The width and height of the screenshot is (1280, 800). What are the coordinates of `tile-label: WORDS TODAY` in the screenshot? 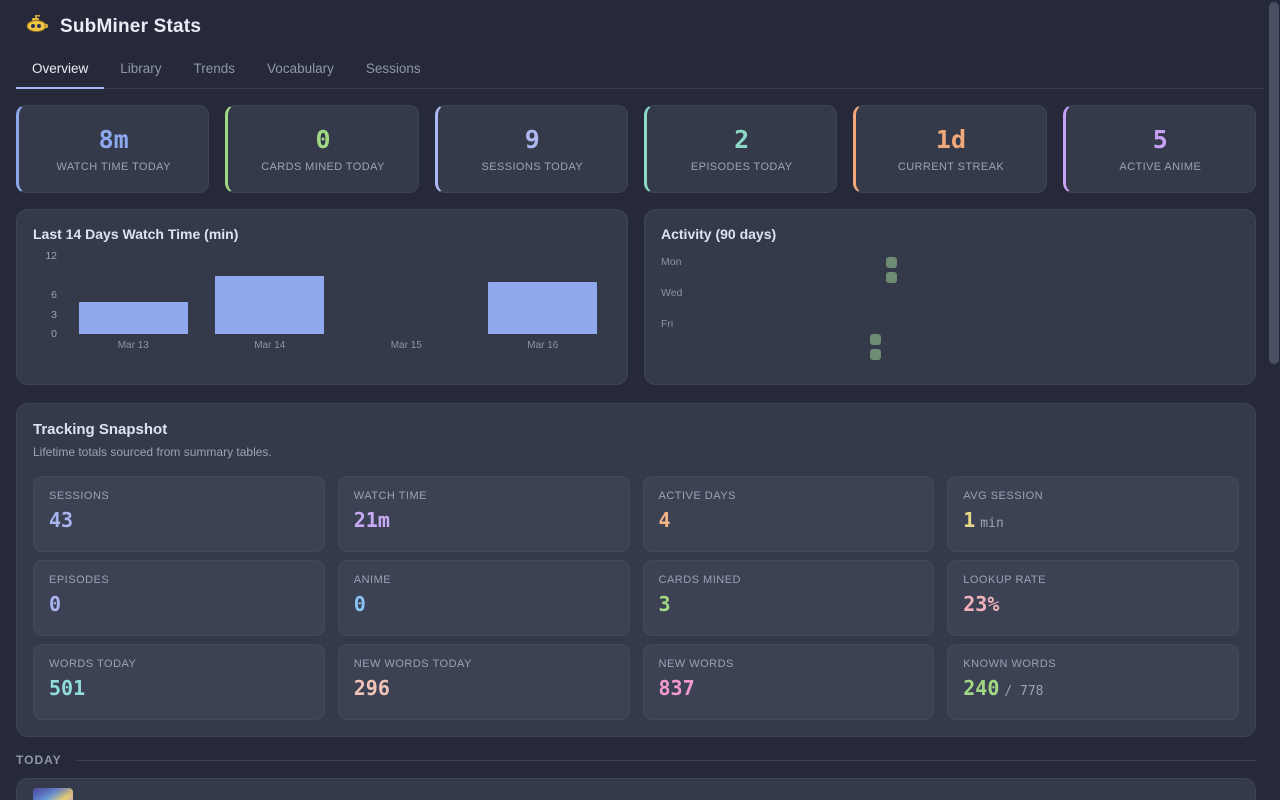 It's located at (93, 664).